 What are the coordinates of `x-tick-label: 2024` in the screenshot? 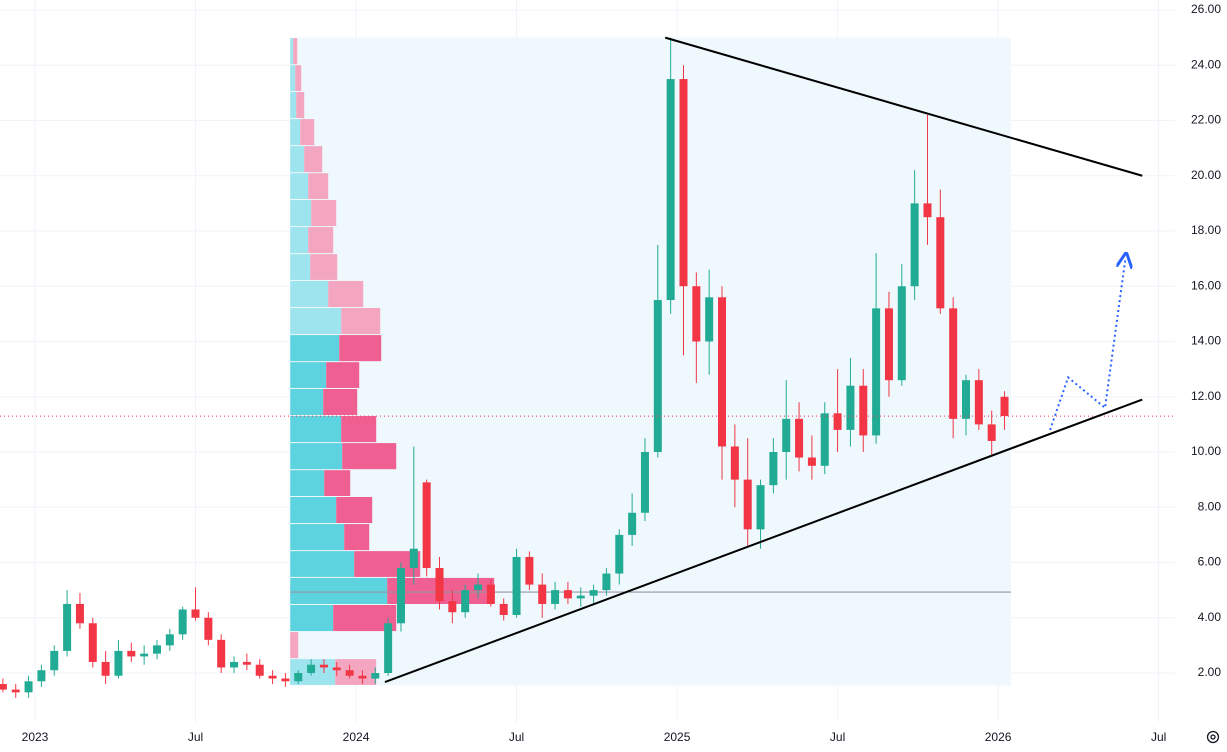 It's located at (356, 737).